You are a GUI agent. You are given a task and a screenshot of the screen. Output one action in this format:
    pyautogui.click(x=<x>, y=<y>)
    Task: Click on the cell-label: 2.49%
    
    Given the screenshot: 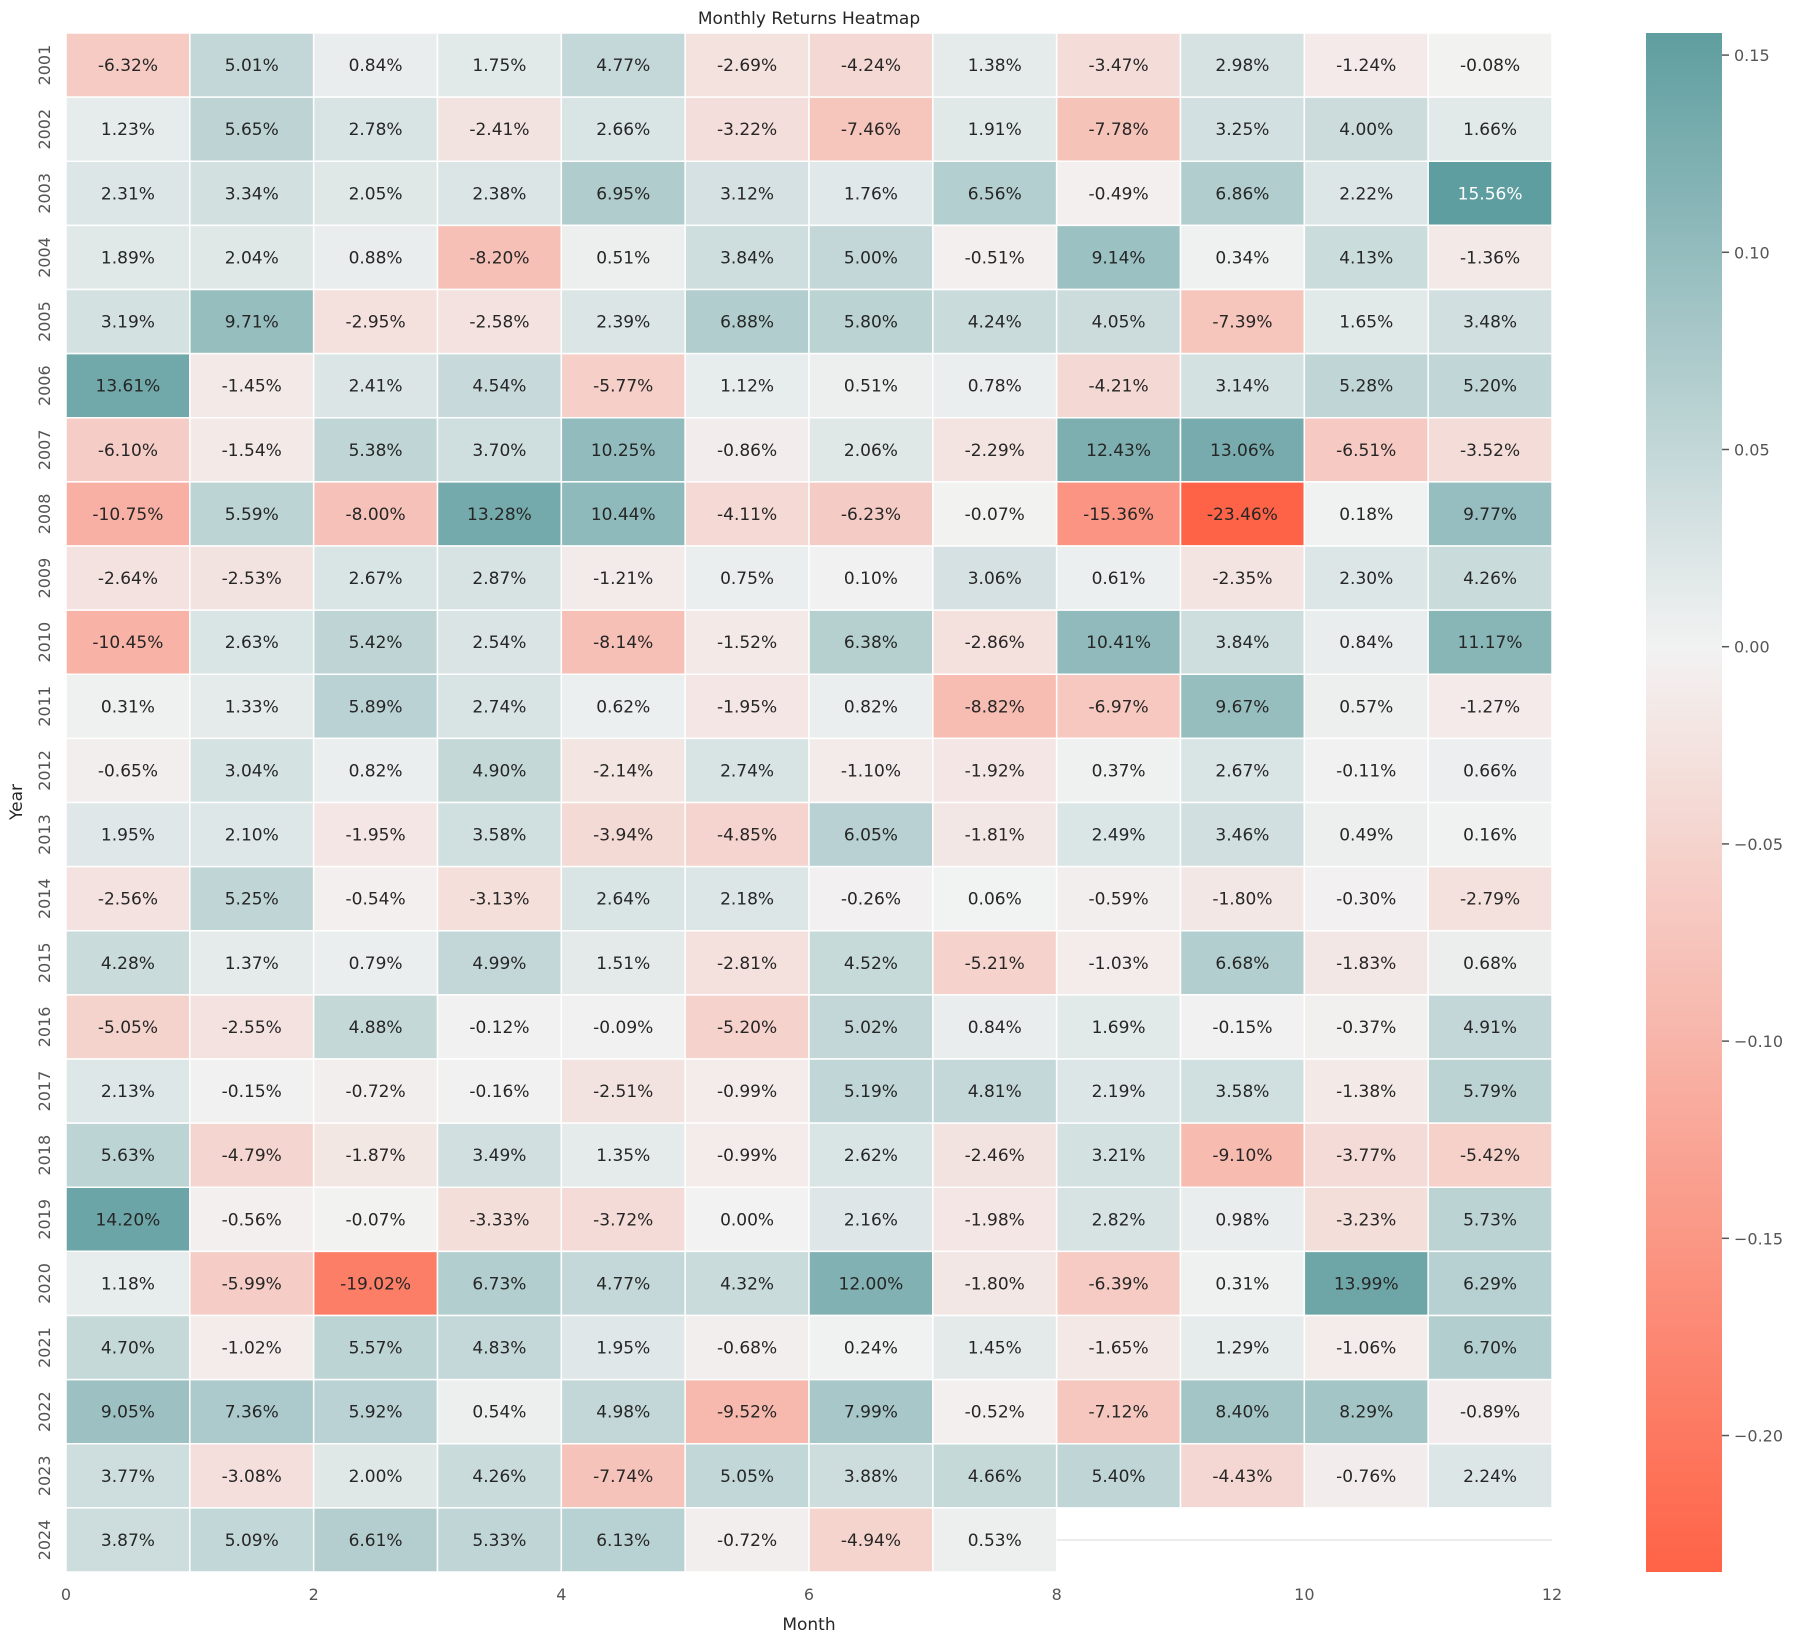 What is the action you would take?
    pyautogui.click(x=1119, y=836)
    